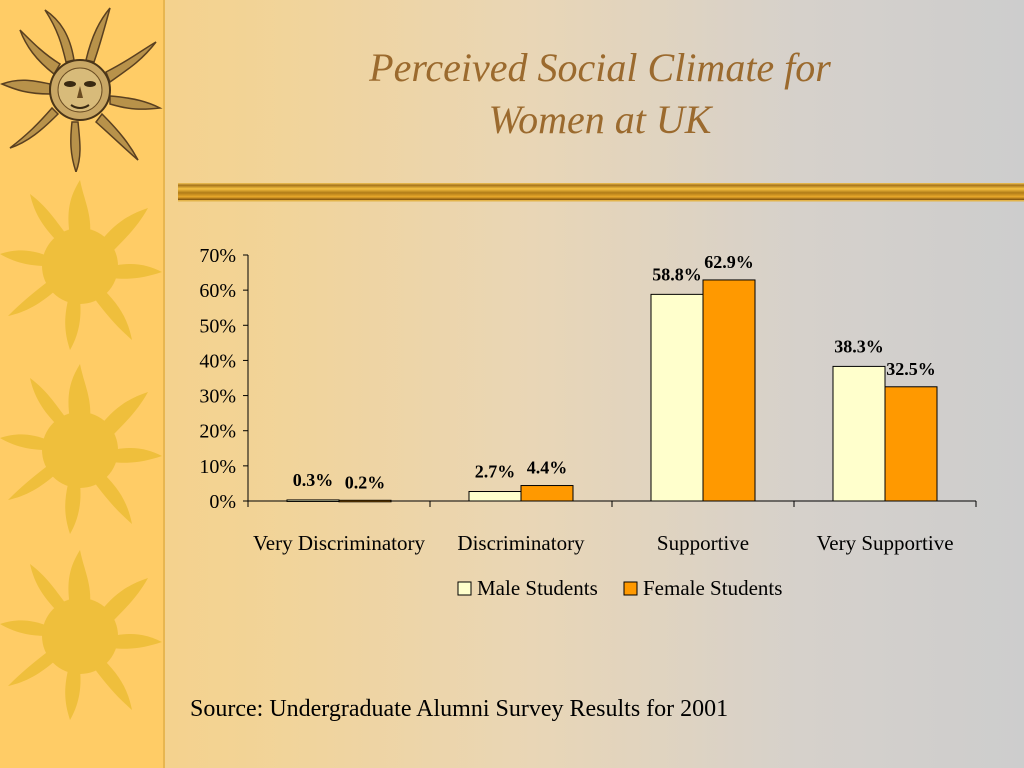  Describe the element at coordinates (313, 480) in the screenshot. I see `data-label: 0.3%` at that location.